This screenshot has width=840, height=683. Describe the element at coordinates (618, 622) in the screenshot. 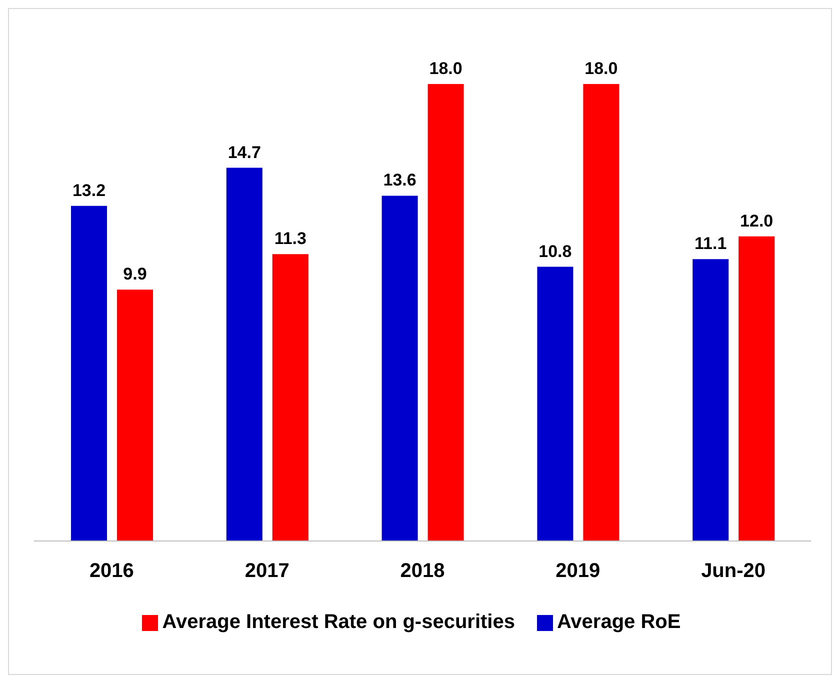

I see `legend-label: Average RoE` at that location.